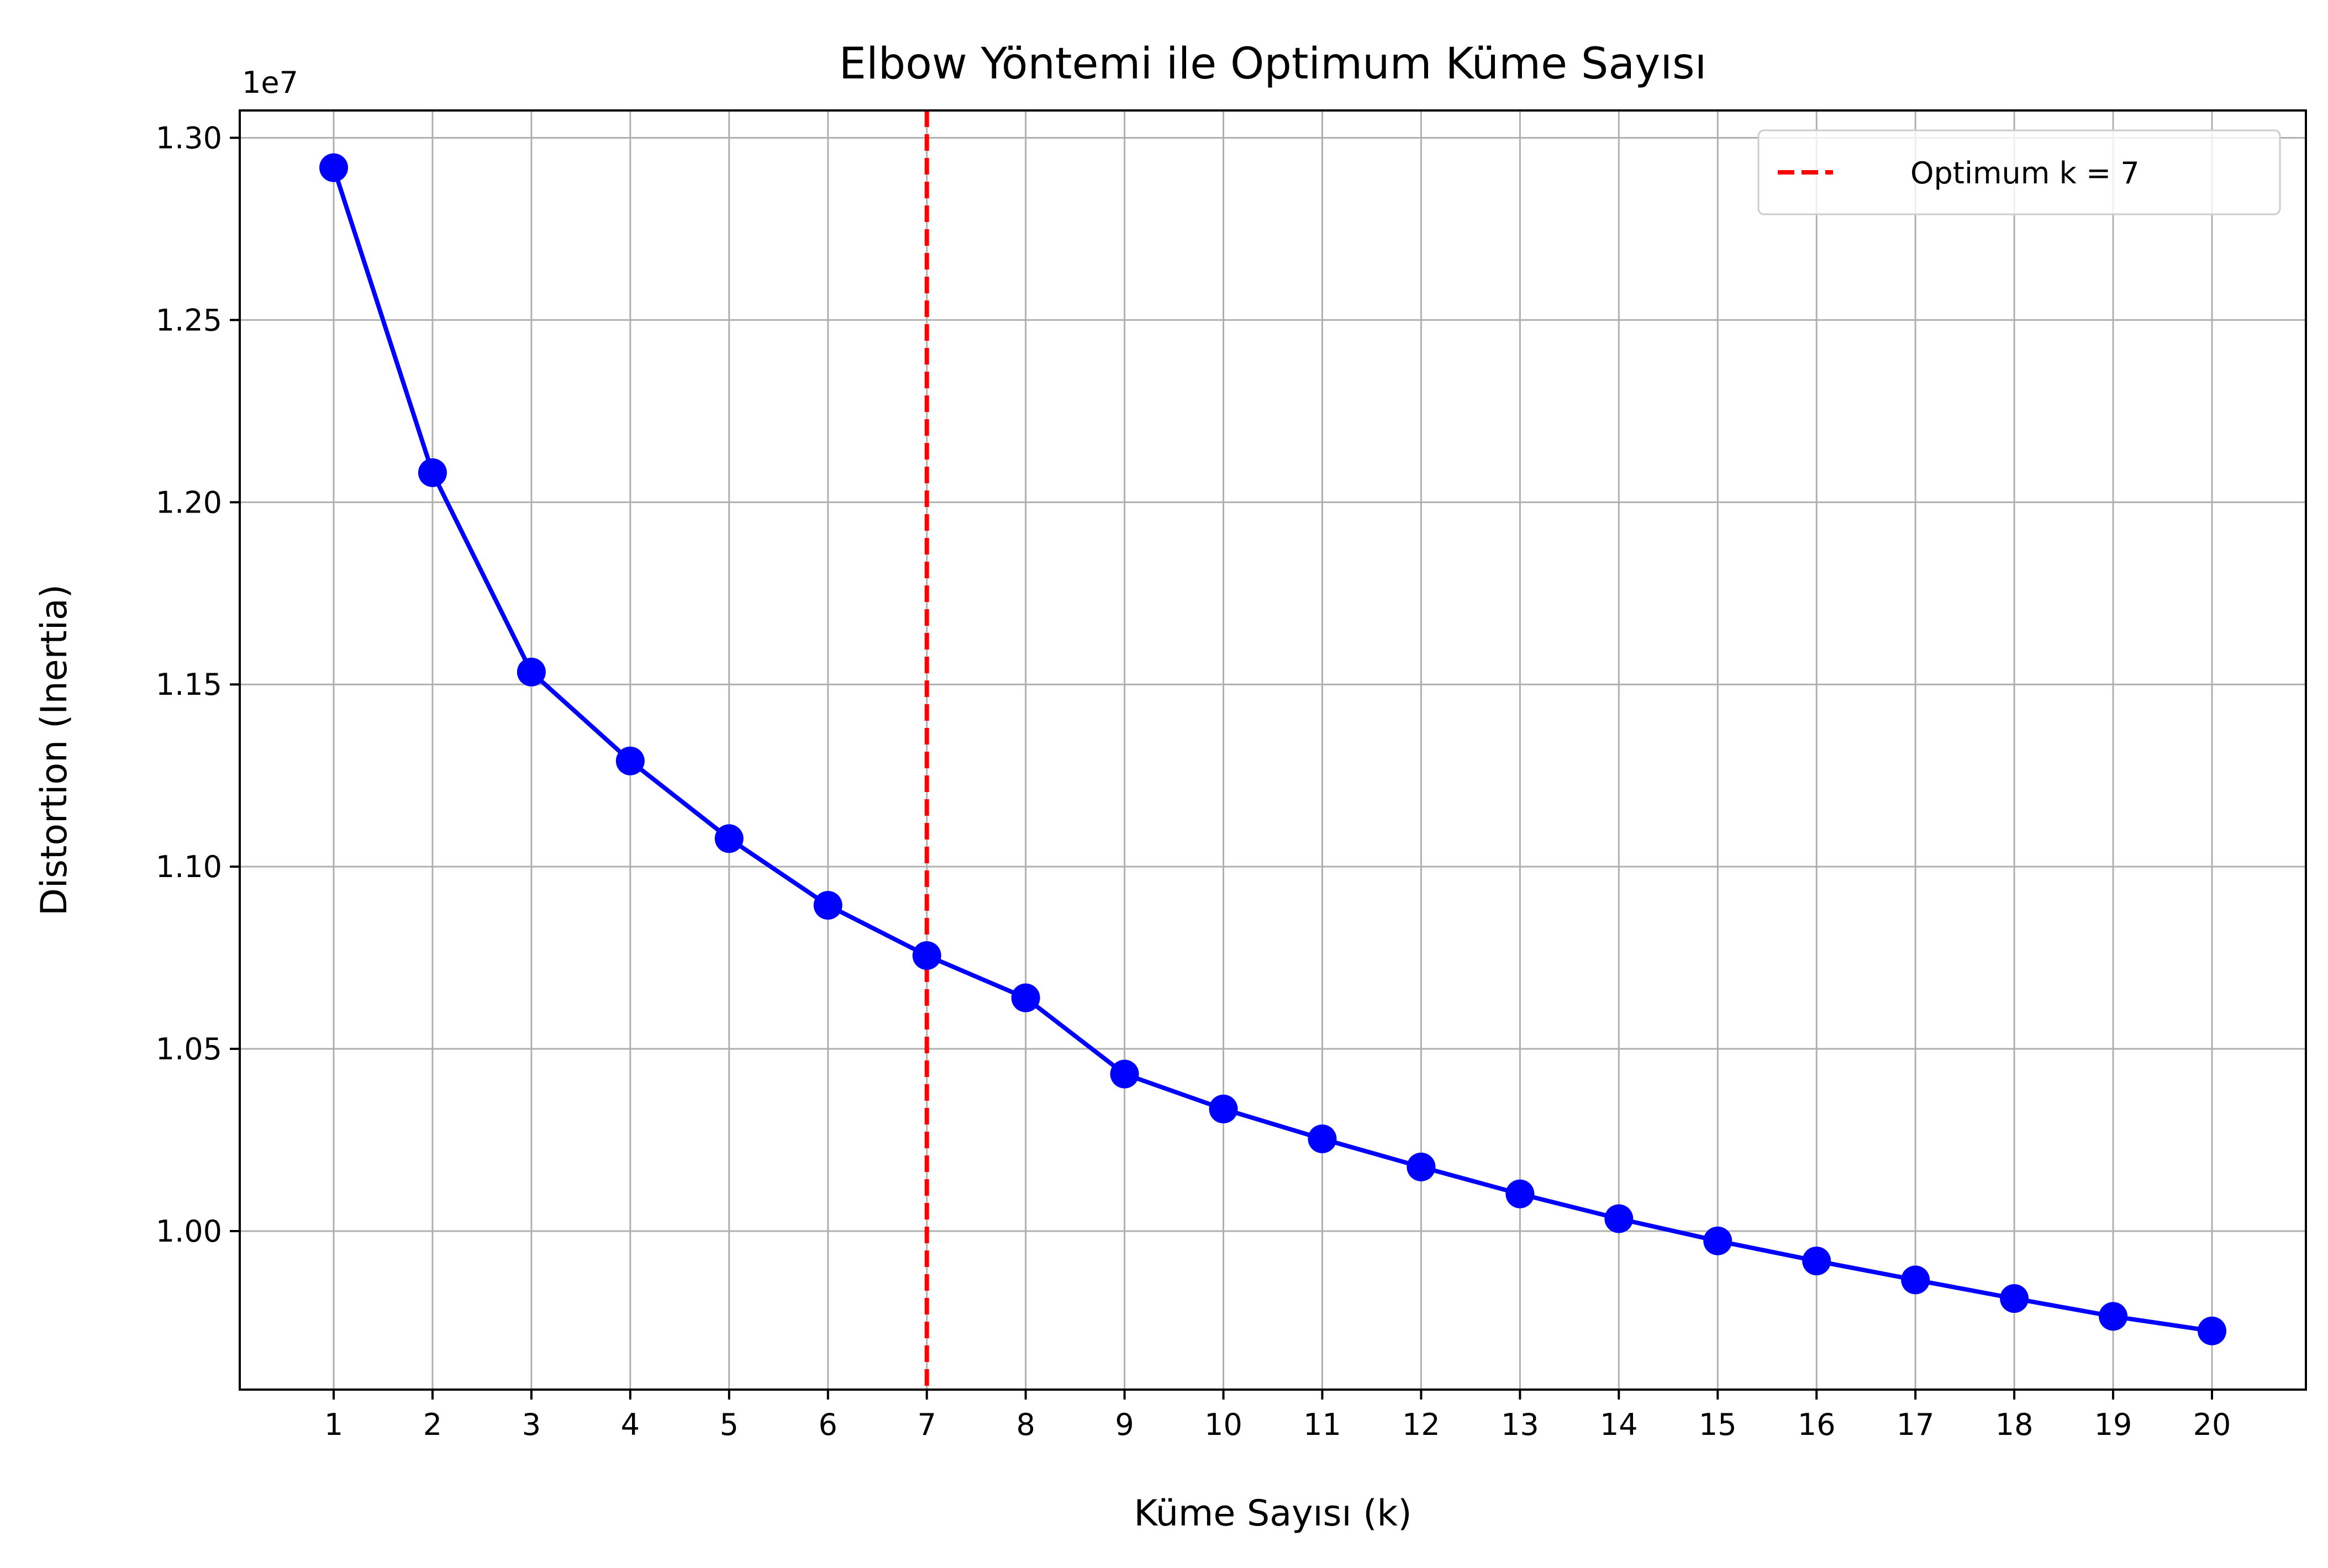 Image resolution: width=2328 pixels, height=1568 pixels. Describe the element at coordinates (270, 82) in the screenshot. I see `y-offset-label: 1e7` at that location.